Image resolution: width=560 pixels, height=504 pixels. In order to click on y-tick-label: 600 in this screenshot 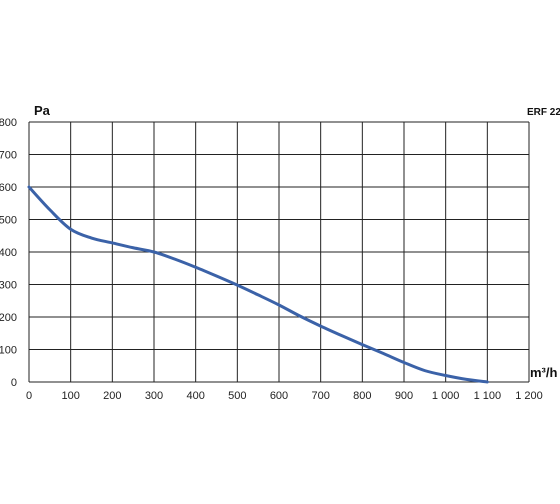, I will do `click(8, 188)`.